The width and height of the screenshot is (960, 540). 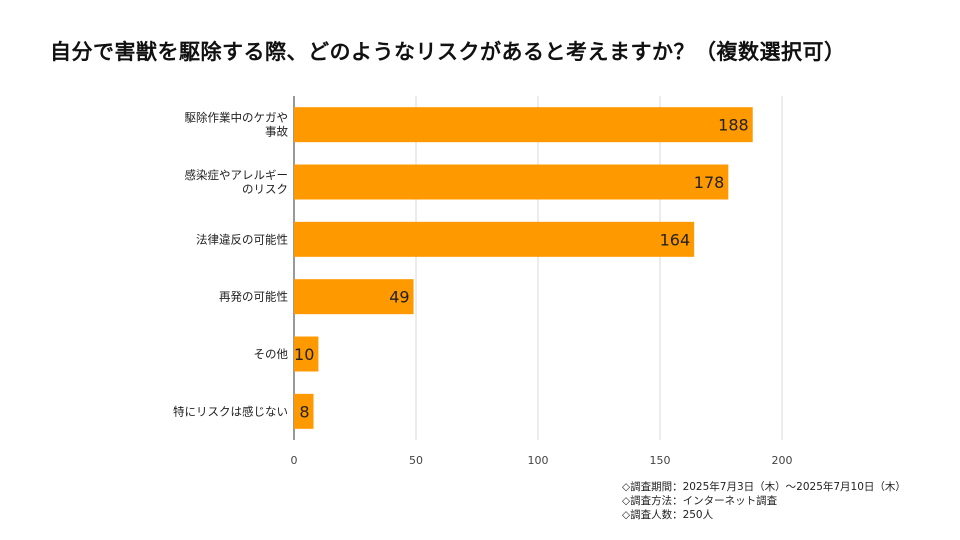 I want to click on bar-value-label: 8, so click(x=304, y=411).